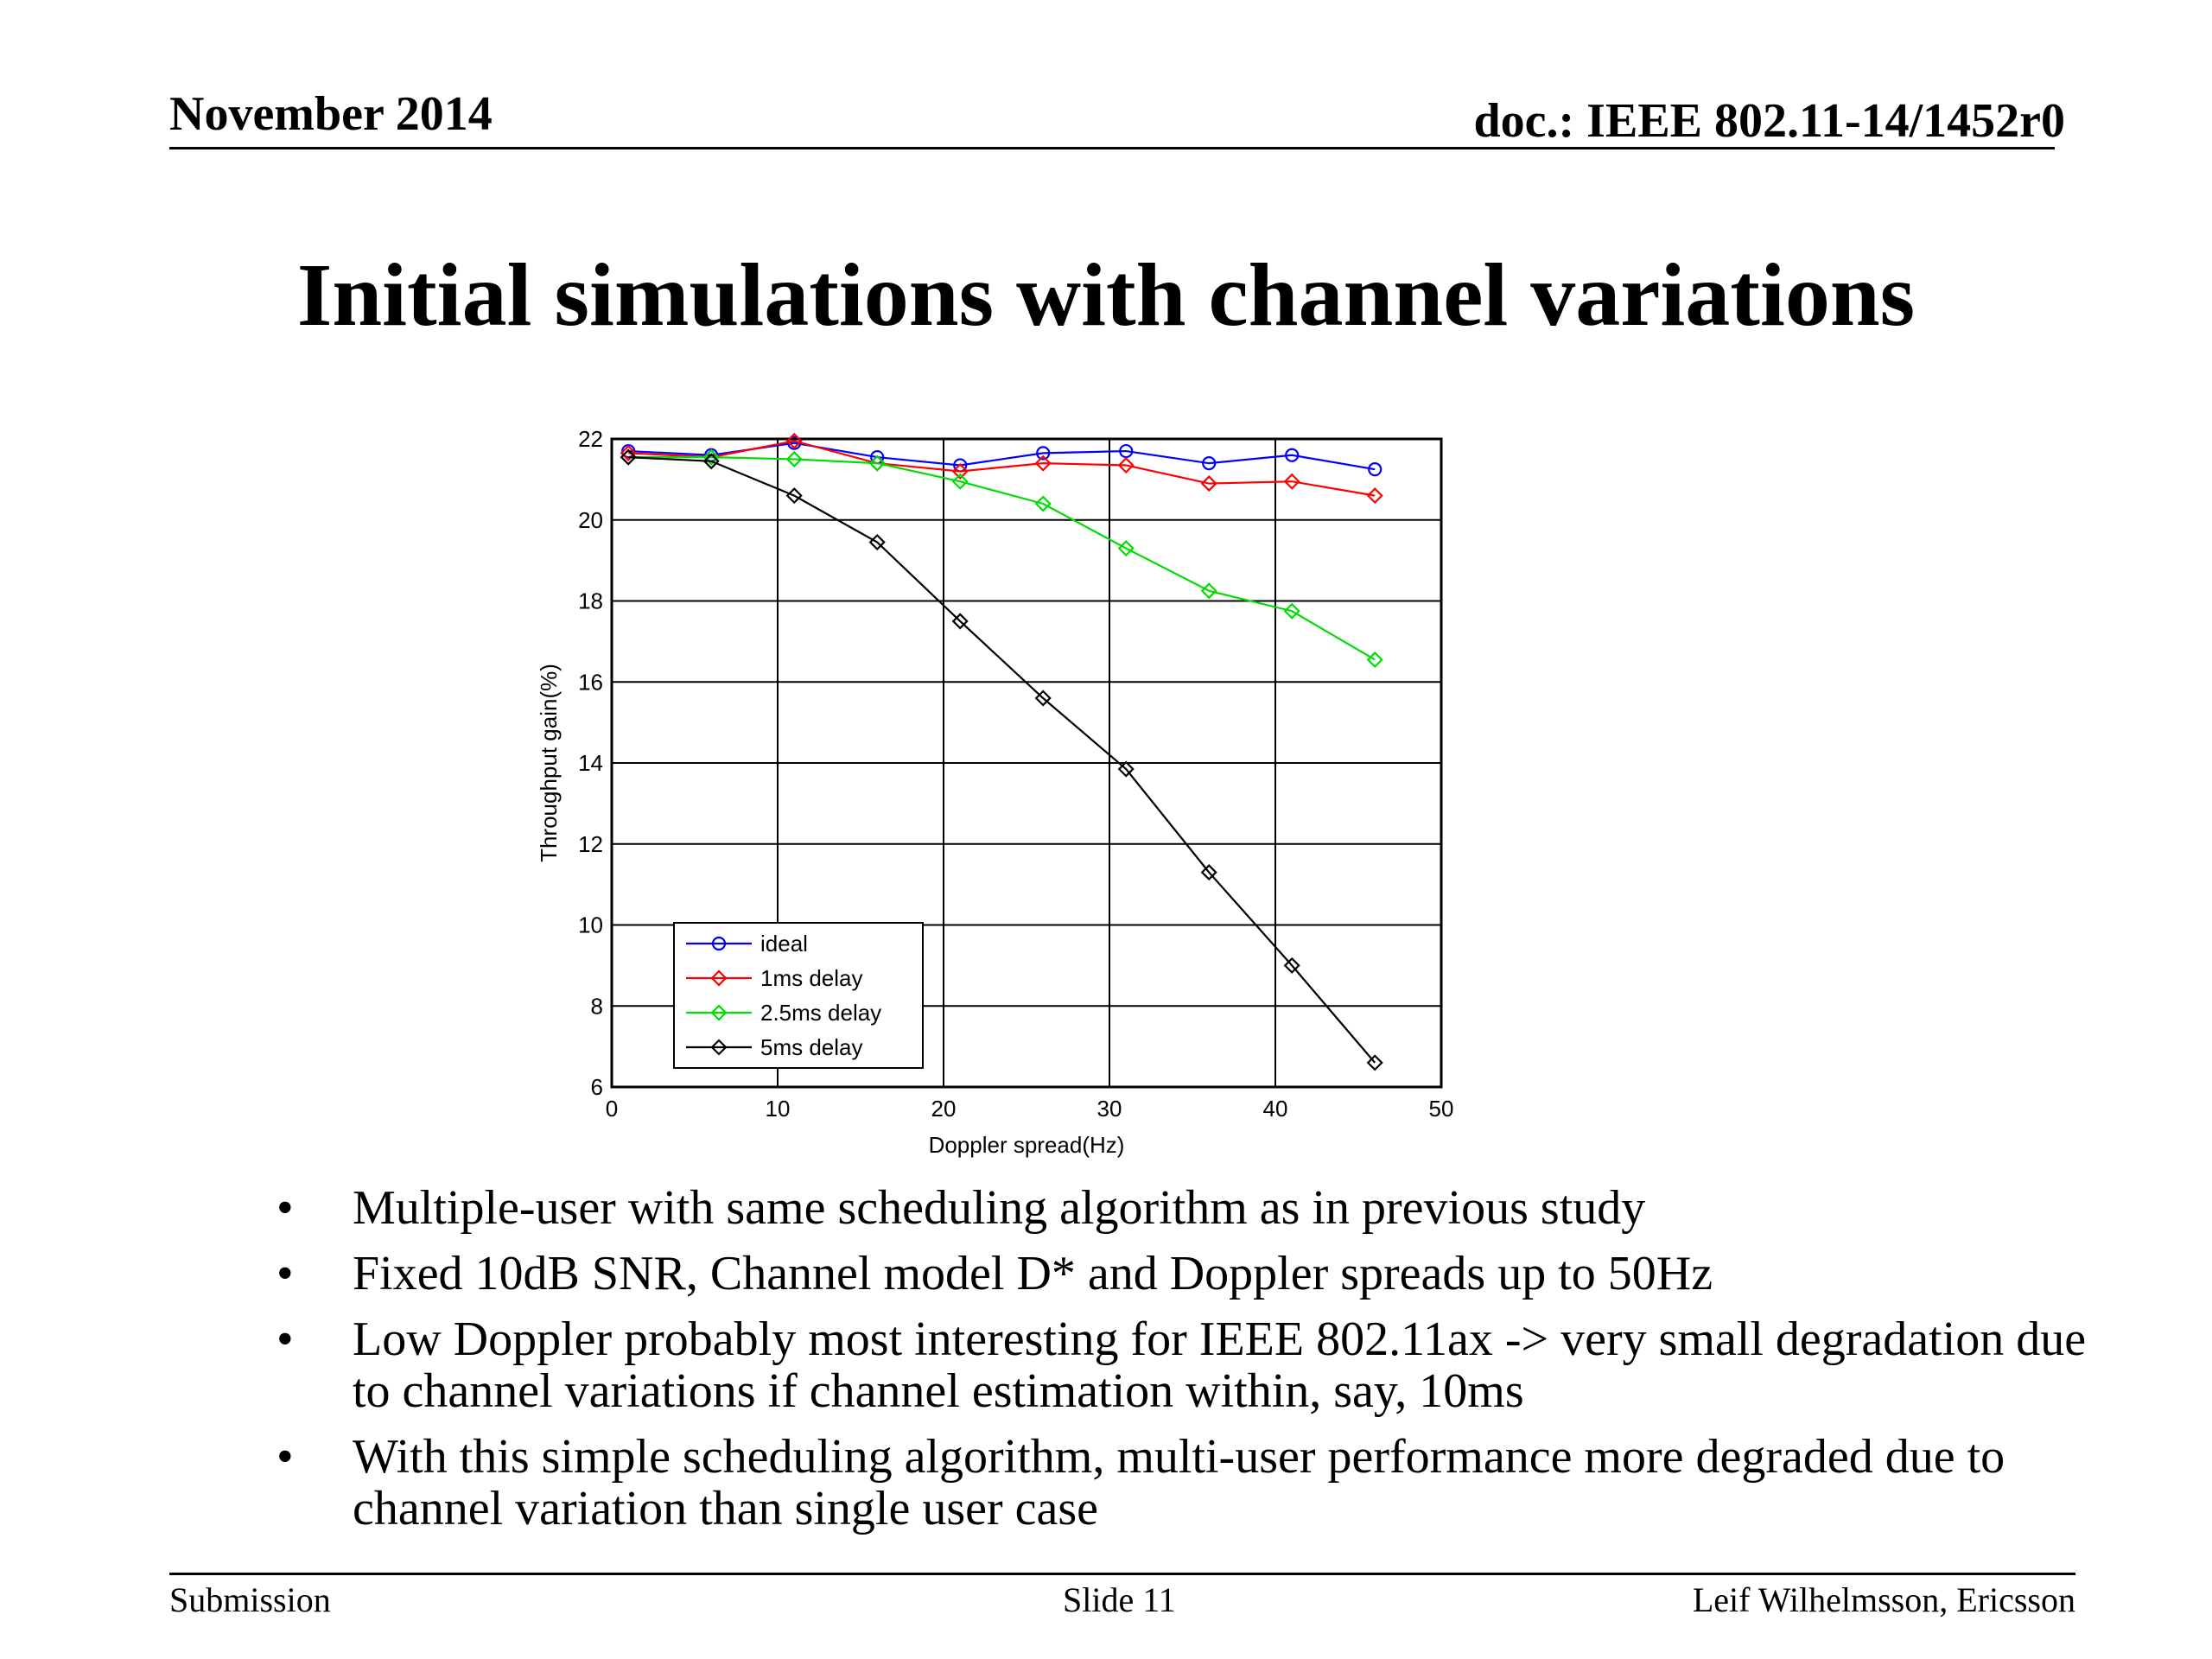 The height and width of the screenshot is (1659, 2212). I want to click on footer-submission: Submission, so click(250, 1599).